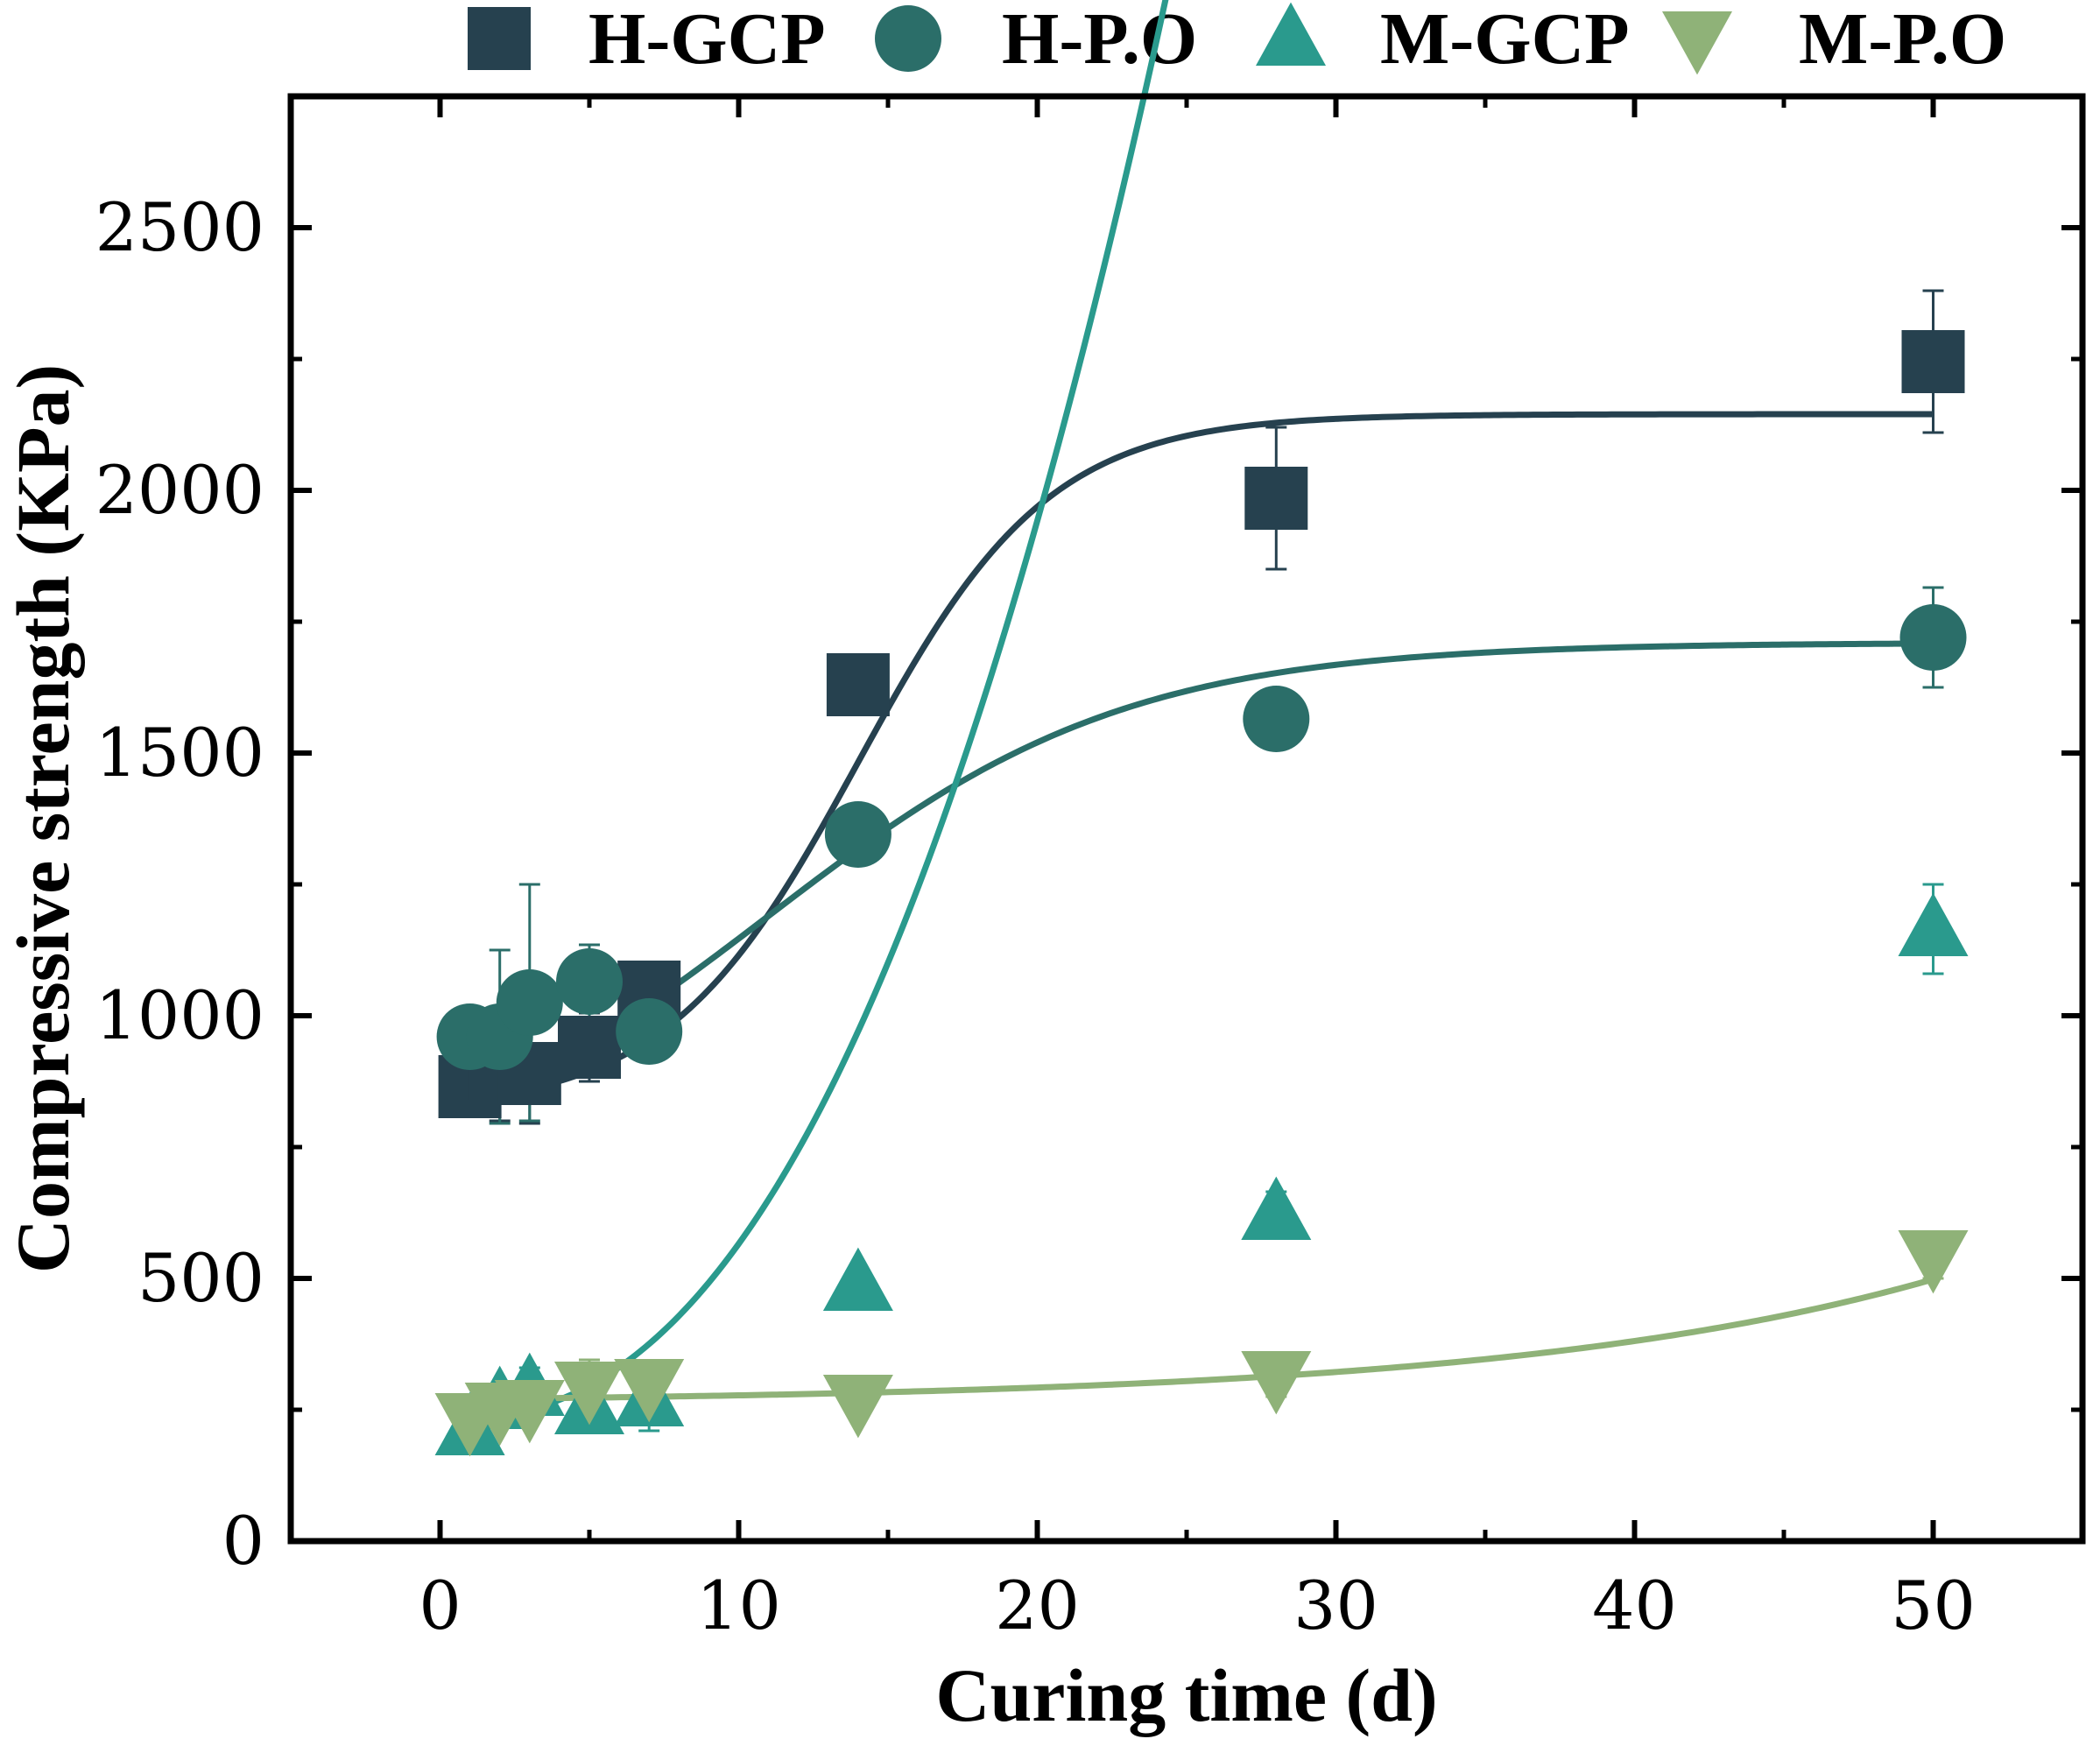 This screenshot has height=1739, width=2100. I want to click on legend-item: M-GCP, so click(1443, 40).